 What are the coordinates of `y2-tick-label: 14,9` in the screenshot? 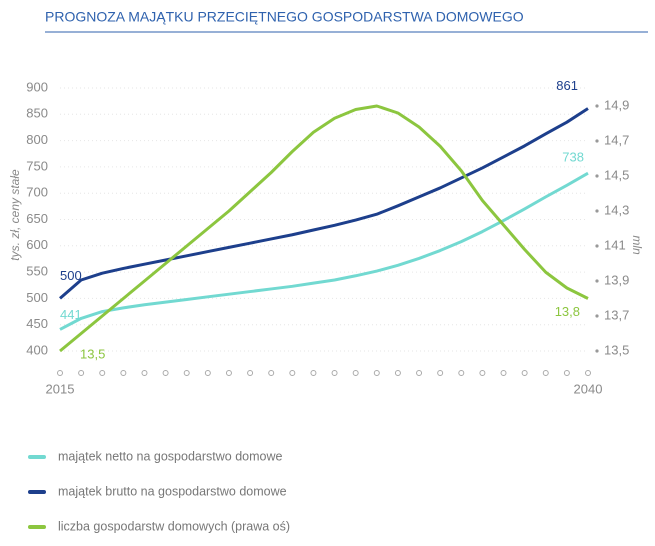 It's located at (616, 104).